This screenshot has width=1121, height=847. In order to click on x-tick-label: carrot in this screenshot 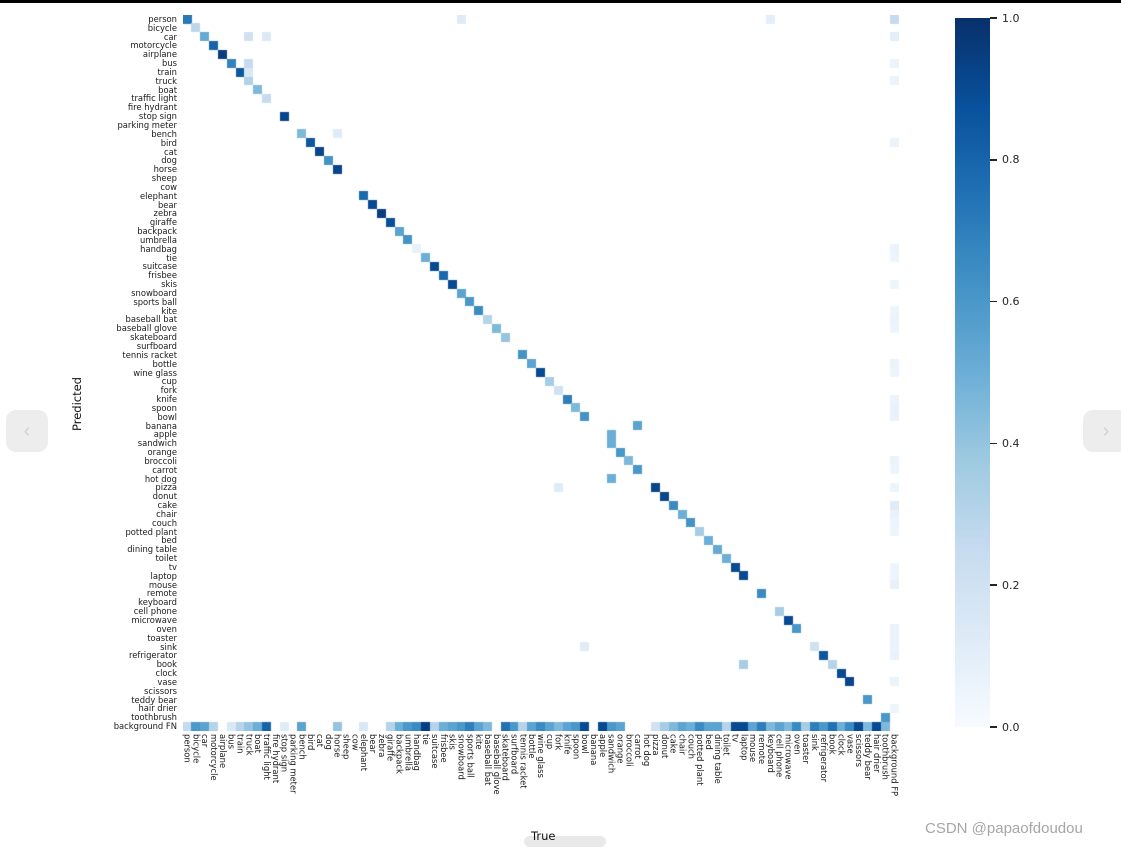, I will do `click(638, 746)`.